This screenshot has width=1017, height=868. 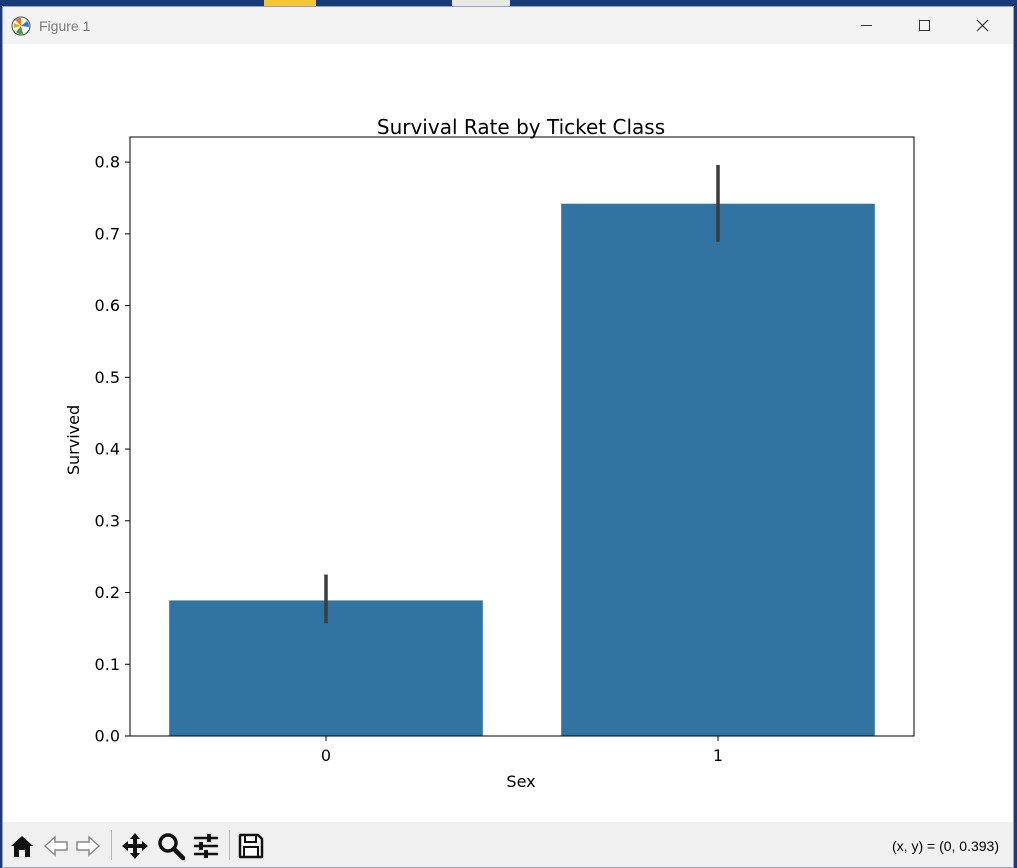 I want to click on back-button, so click(x=56, y=846).